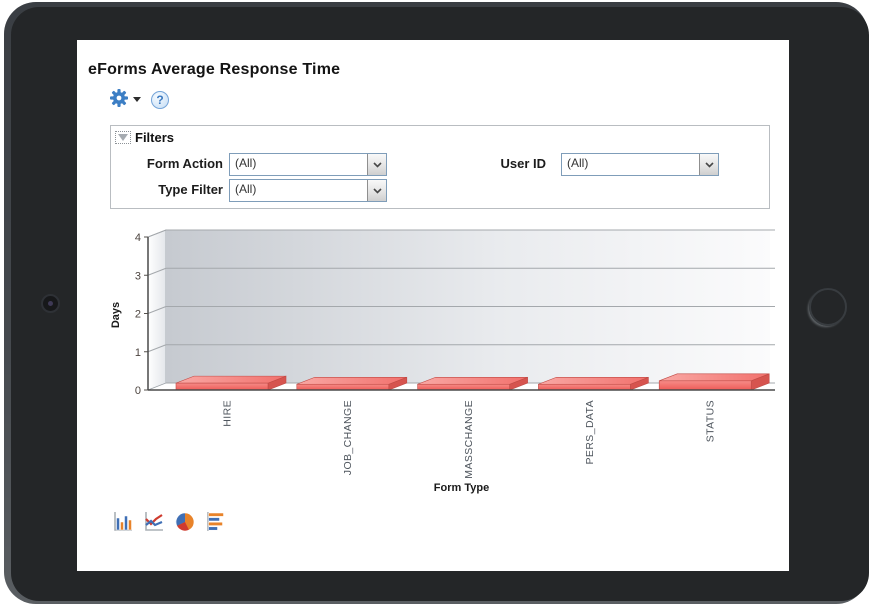  I want to click on question-mark-icon: ?, so click(160, 99).